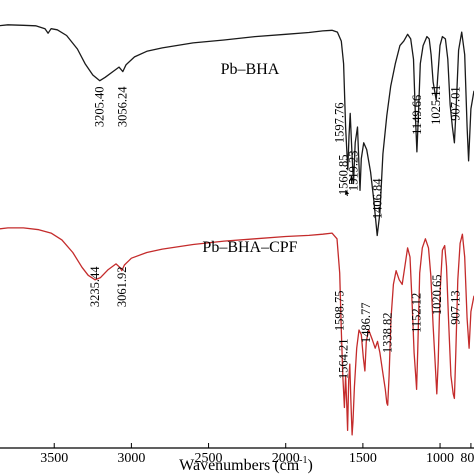 The width and height of the screenshot is (474, 474). What do you see at coordinates (95, 286) in the screenshot?
I see `peak-label-10: 3235.44` at bounding box center [95, 286].